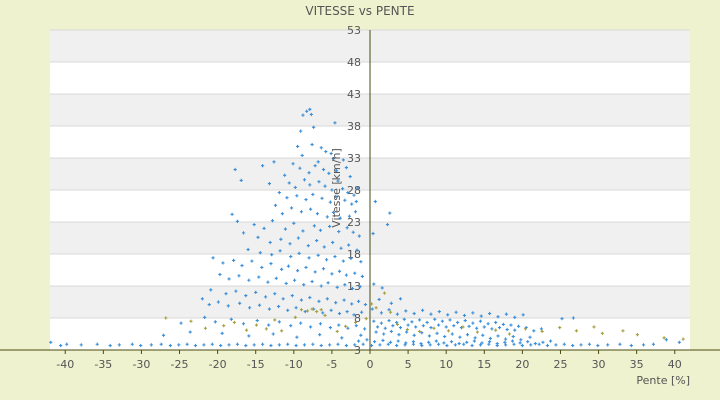  I want to click on x-tick-label: -10, so click(294, 364).